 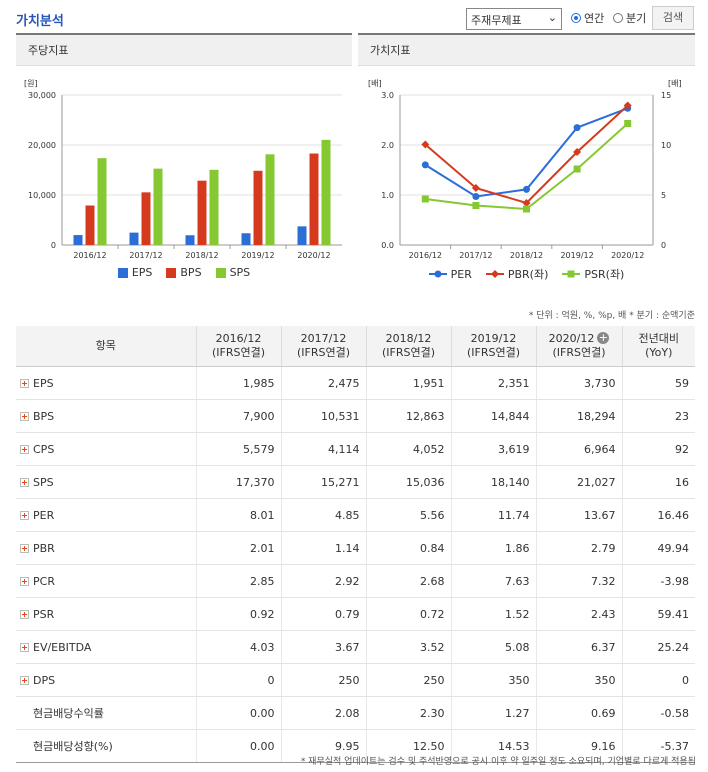 I want to click on row-label-cell: EV/EBITDA, so click(x=106, y=647).